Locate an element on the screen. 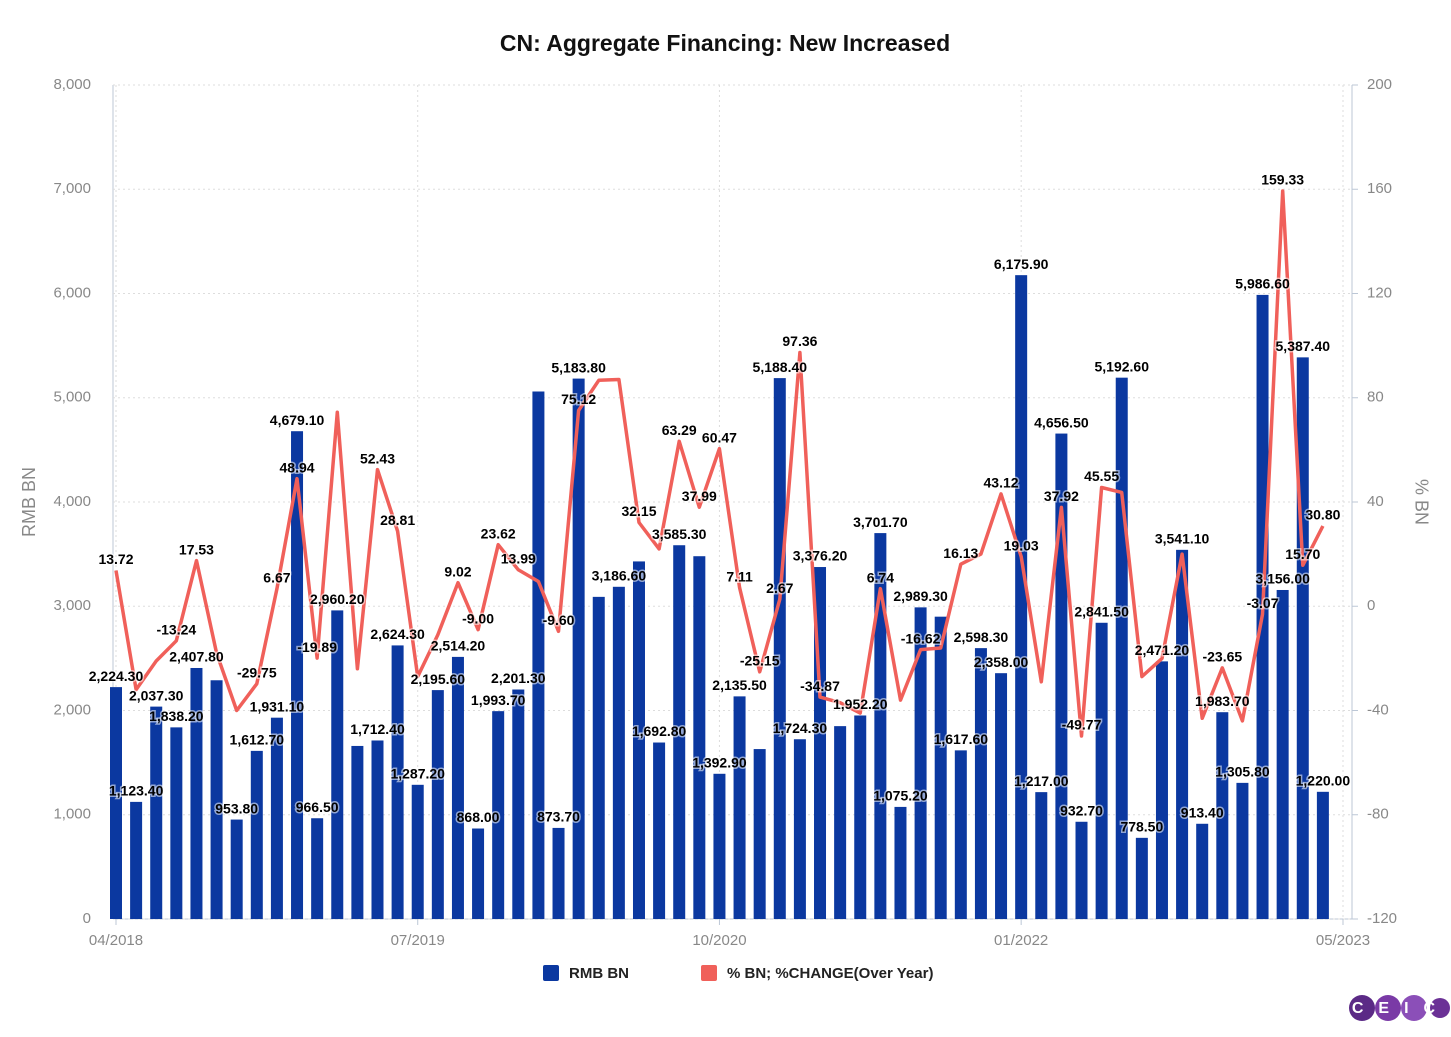 The image size is (1451, 1037). data-label: -13.24 is located at coordinates (176, 629).